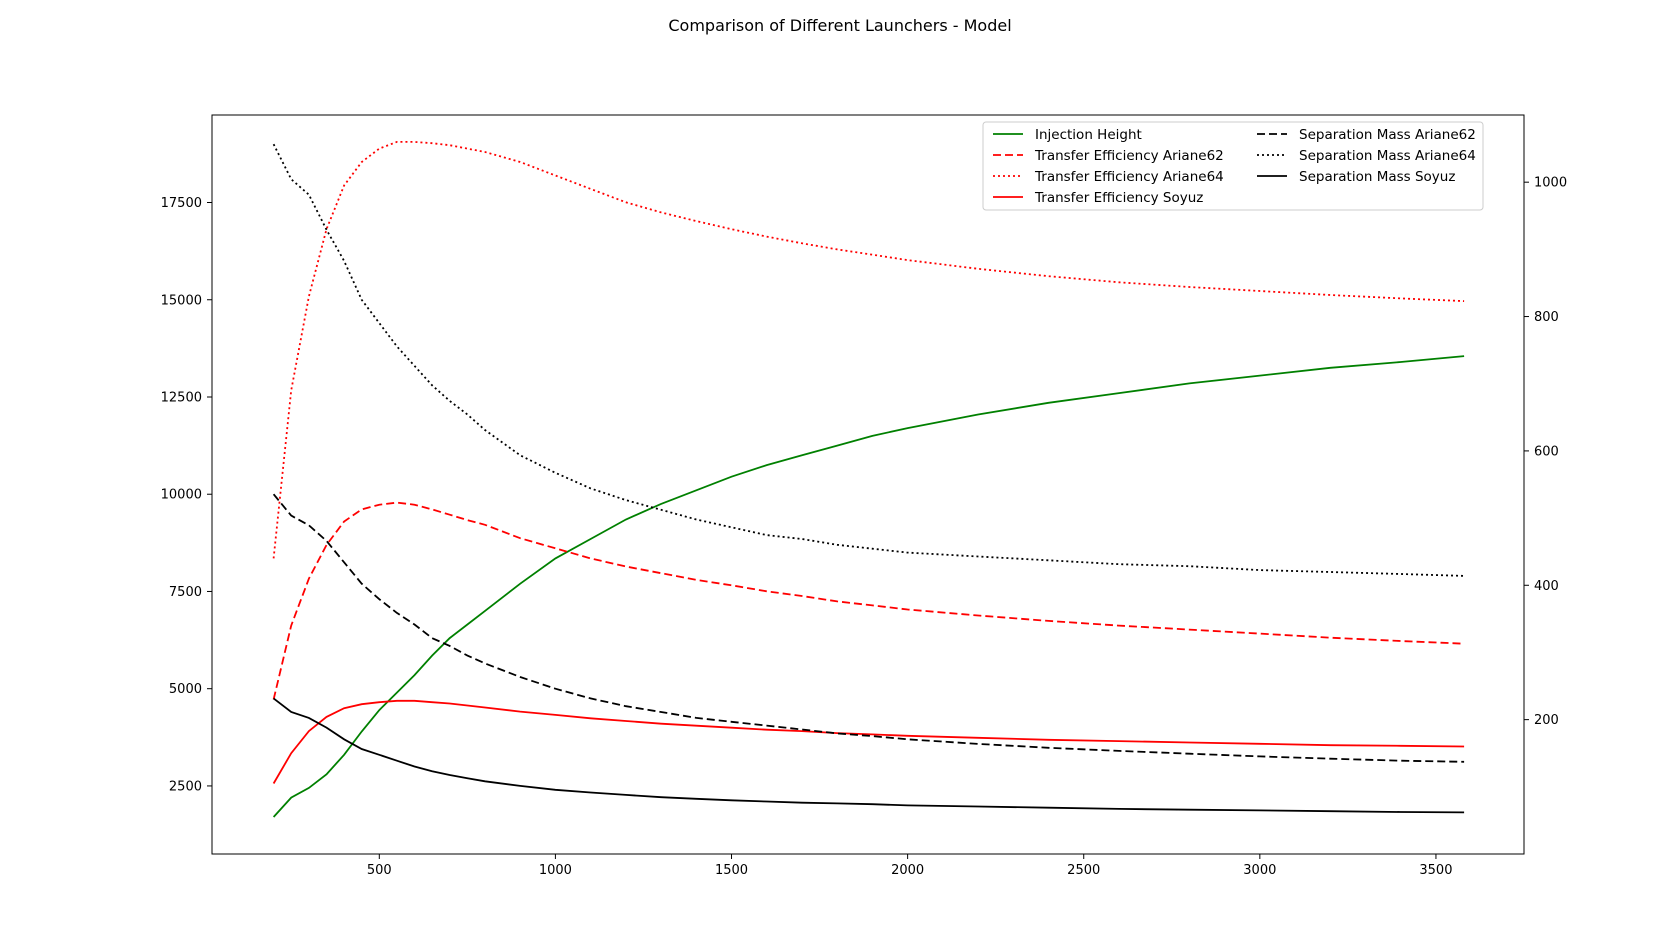 The width and height of the screenshot is (1680, 952). I want to click on right-y-tick-label: 400, so click(1546, 586).